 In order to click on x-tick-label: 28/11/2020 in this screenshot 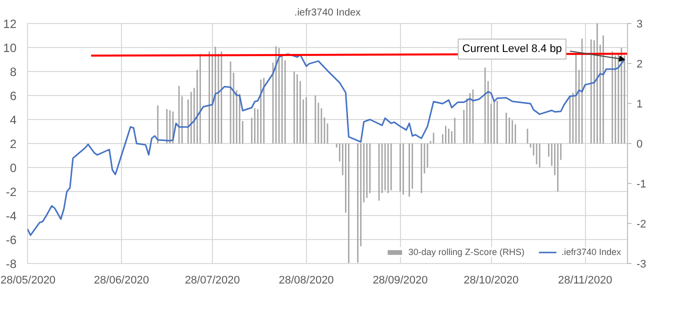, I will do `click(585, 280)`.